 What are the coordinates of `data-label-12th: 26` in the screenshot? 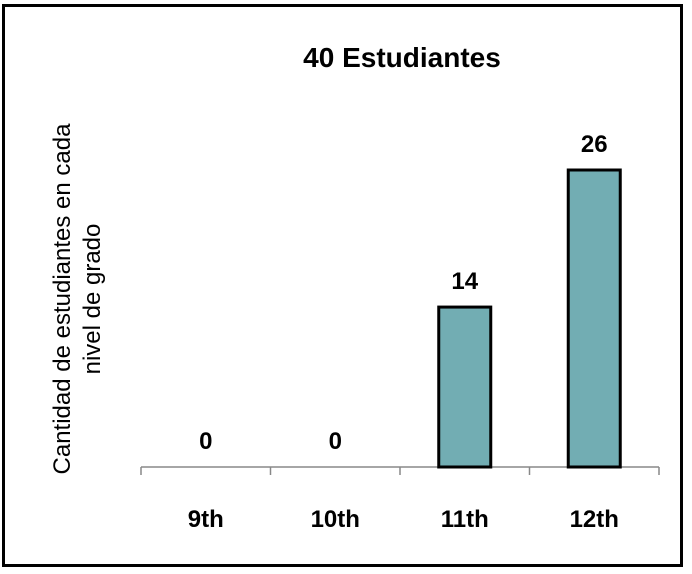 It's located at (594, 144).